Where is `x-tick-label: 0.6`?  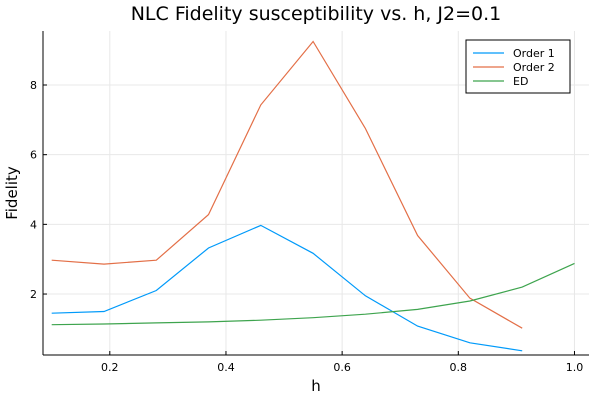
x-tick-label: 0.6 is located at coordinates (342, 367).